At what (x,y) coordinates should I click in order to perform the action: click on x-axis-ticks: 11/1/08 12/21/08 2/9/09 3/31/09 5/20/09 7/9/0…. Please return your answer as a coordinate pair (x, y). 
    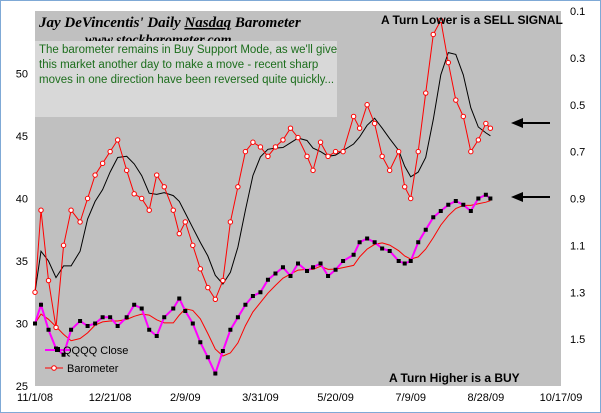
    Looking at the image, I should click on (299, 398).